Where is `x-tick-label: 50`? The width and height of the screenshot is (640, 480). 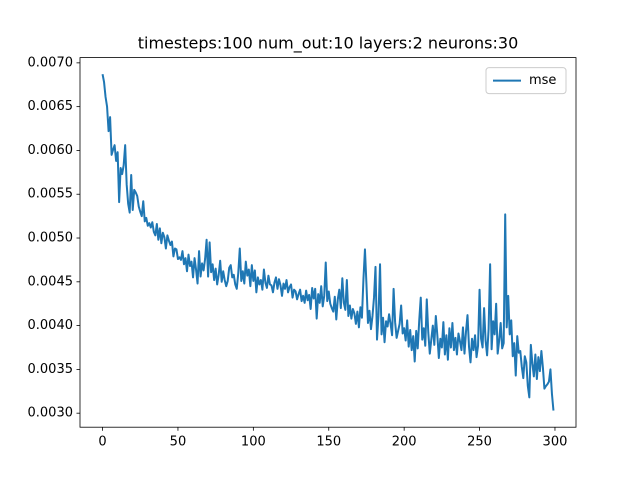 x-tick-label: 50 is located at coordinates (178, 442).